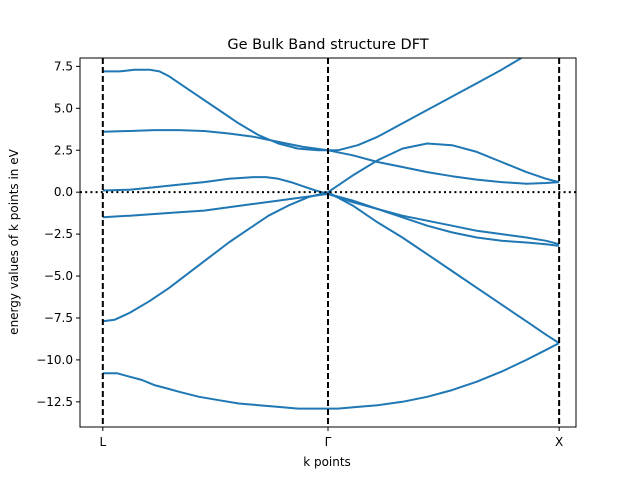 Image resolution: width=640 pixels, height=484 pixels. I want to click on y-axis: 7.5 5.0 2.5 0.0 −2.5 −5.0 −7.5 −10.0 −12.5, so click(58, 234).